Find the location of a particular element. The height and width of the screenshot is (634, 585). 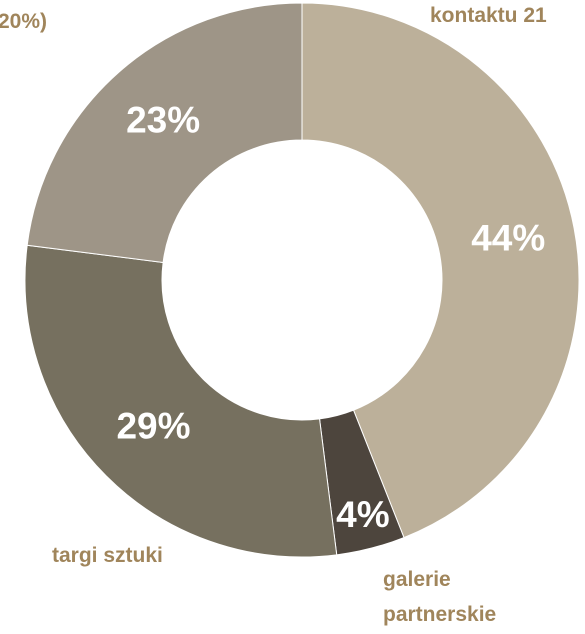

category-label: kontaktu 21 is located at coordinates (488, 15).